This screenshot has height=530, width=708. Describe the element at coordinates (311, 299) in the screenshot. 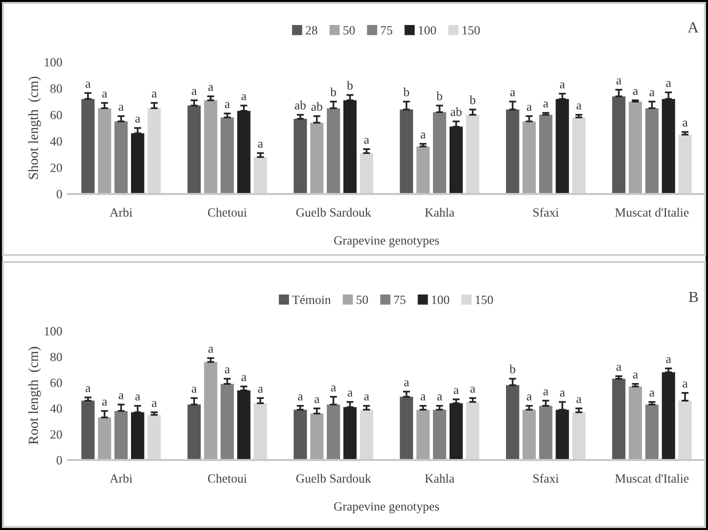

I see `legend-label: Témoin` at that location.